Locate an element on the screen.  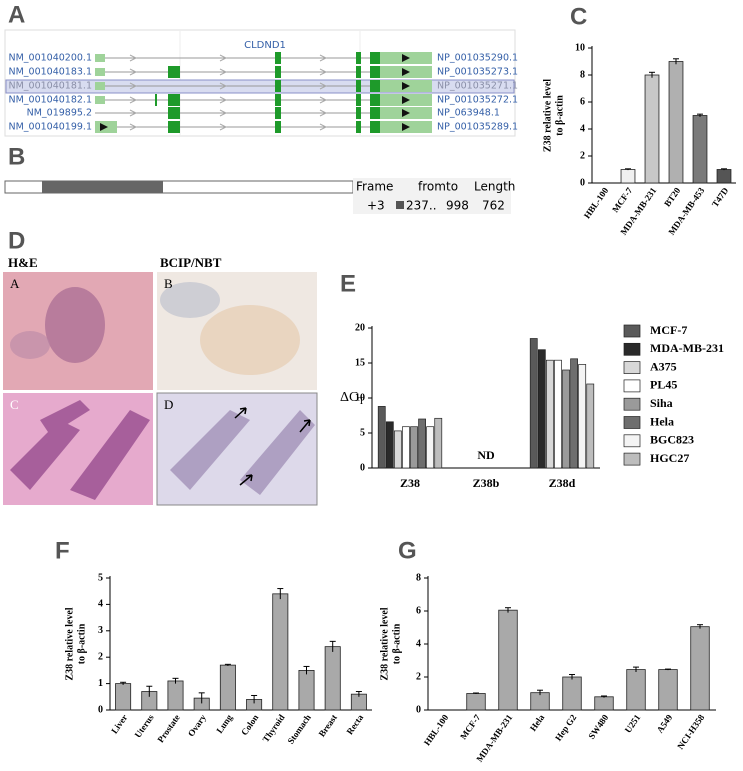
x-tick-label: Z38b is located at coordinates (486, 483).